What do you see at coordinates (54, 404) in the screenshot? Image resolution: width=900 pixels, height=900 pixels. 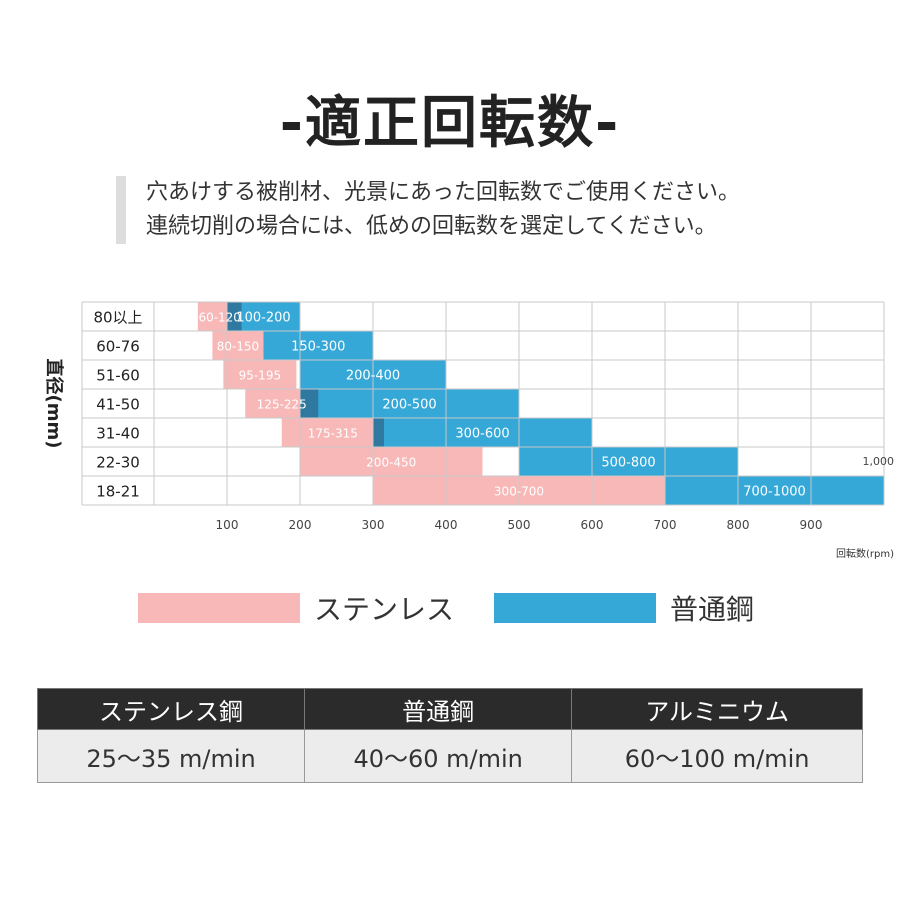 I see `y-axis-title: 直径(mm)` at bounding box center [54, 404].